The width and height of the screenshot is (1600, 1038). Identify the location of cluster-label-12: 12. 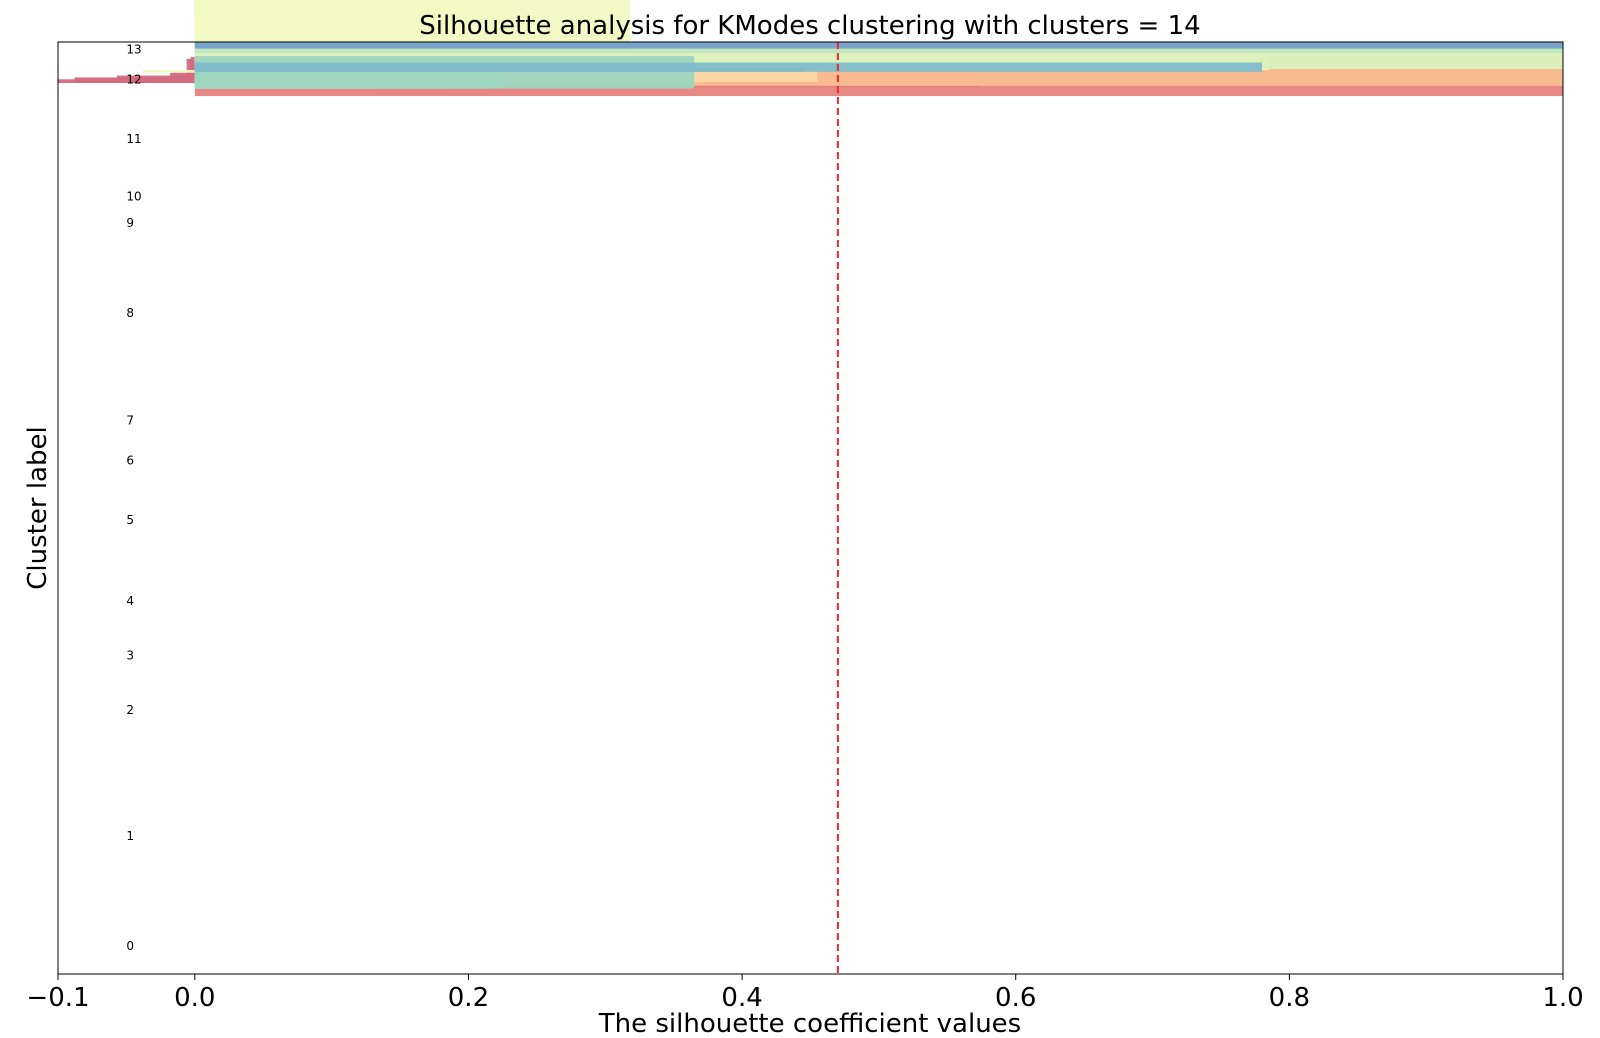
(133, 79).